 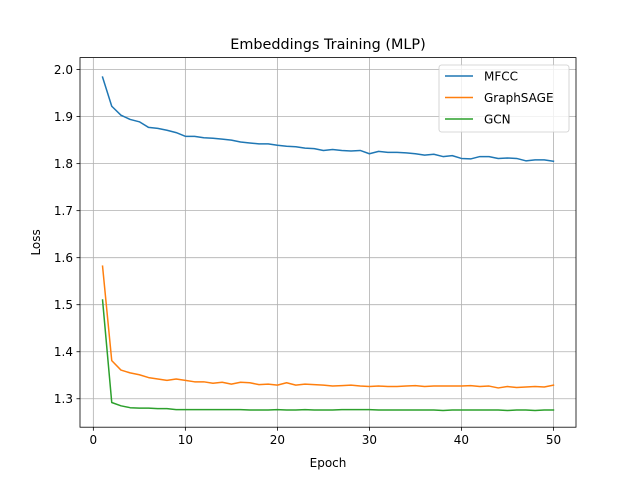 I want to click on x-axis-label: Epoch, so click(x=328, y=463).